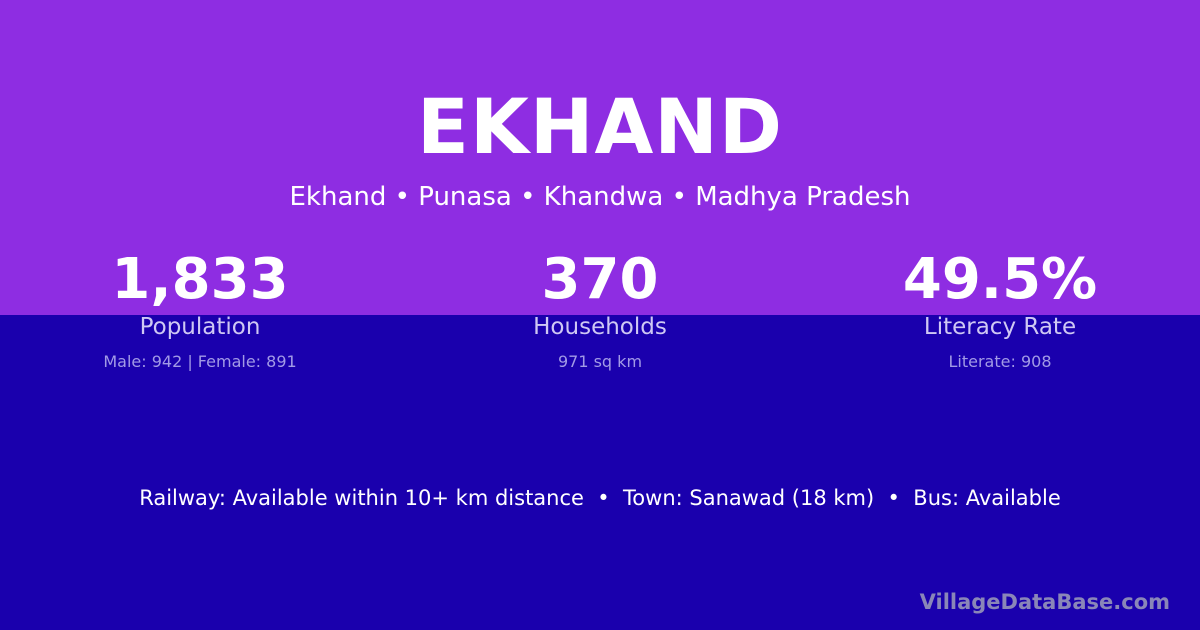  I want to click on stat-households: 370 Households 971 sq km, so click(600, 309).